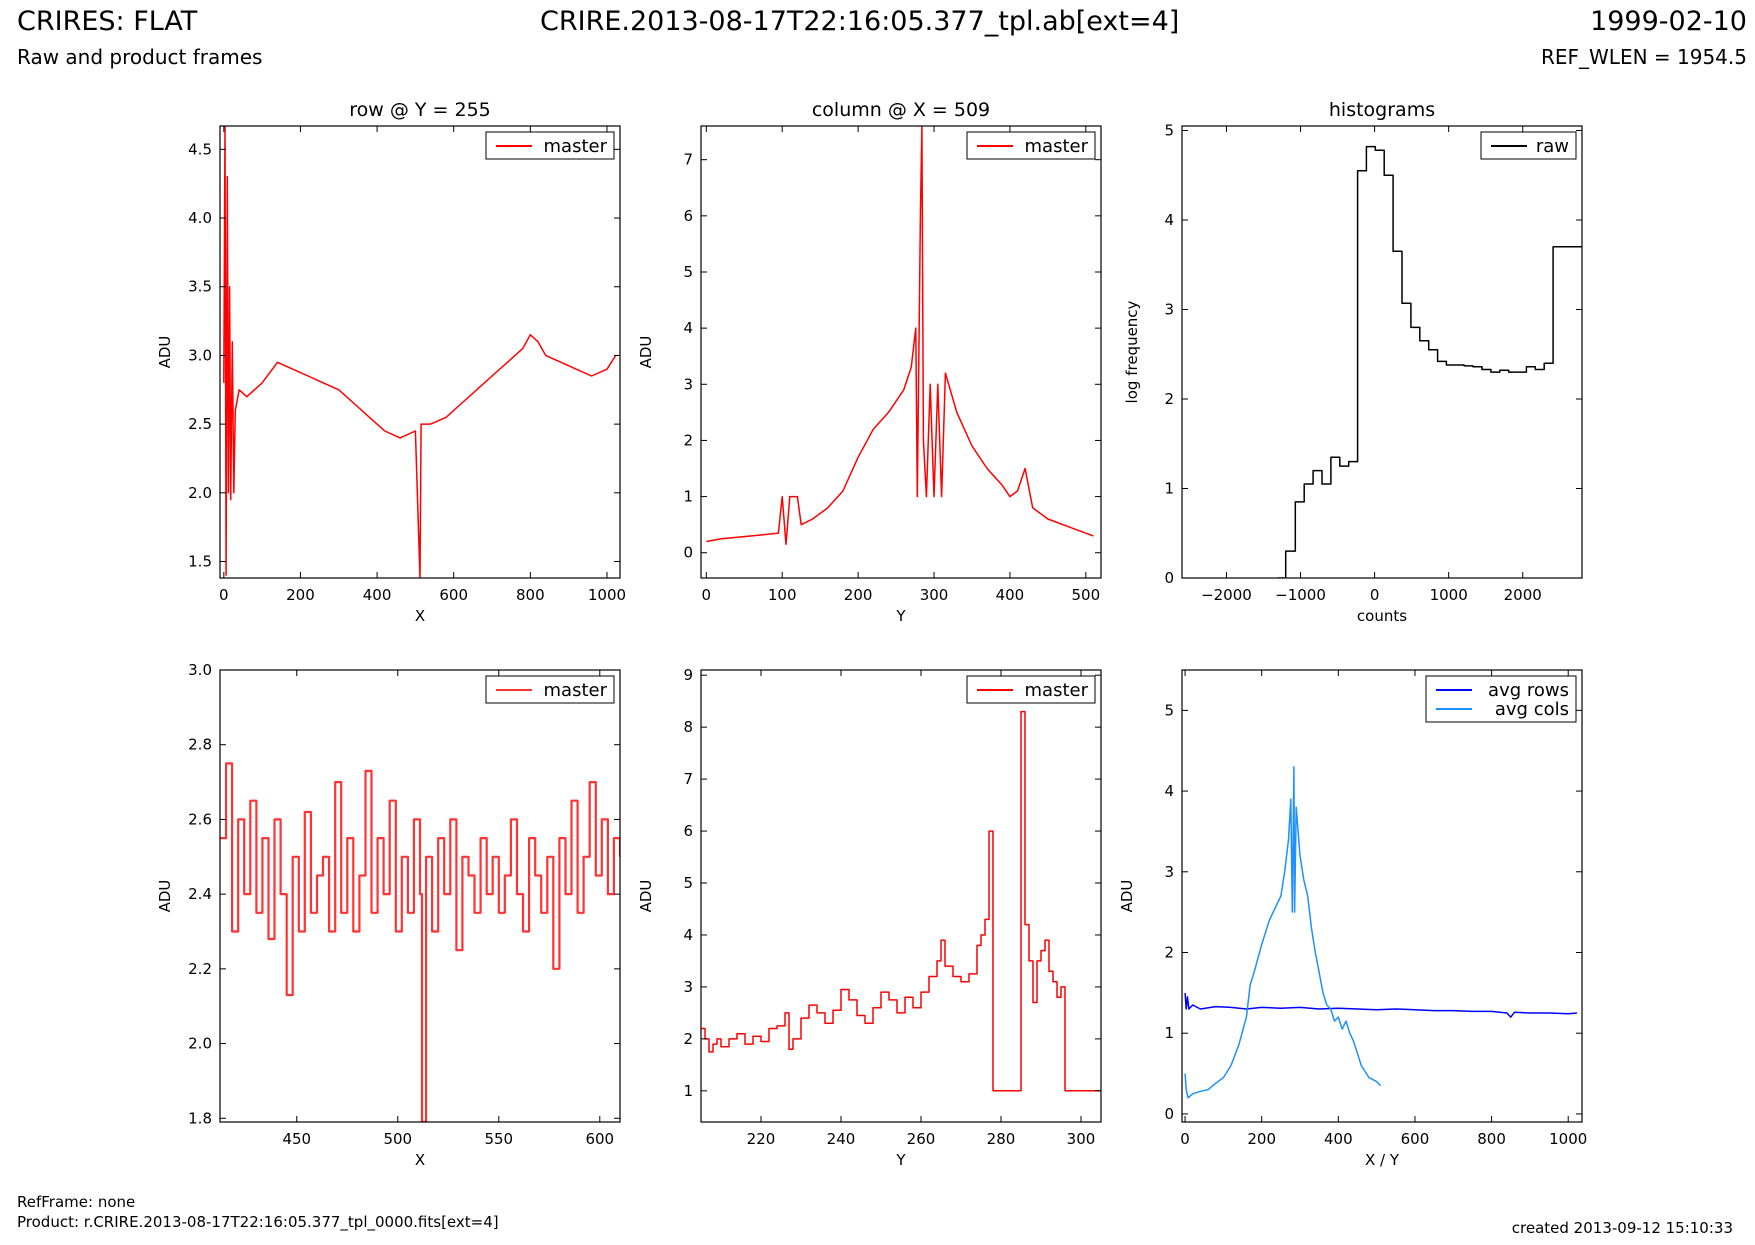  What do you see at coordinates (901, 110) in the screenshot?
I see `chart-title: column @ X = 509` at bounding box center [901, 110].